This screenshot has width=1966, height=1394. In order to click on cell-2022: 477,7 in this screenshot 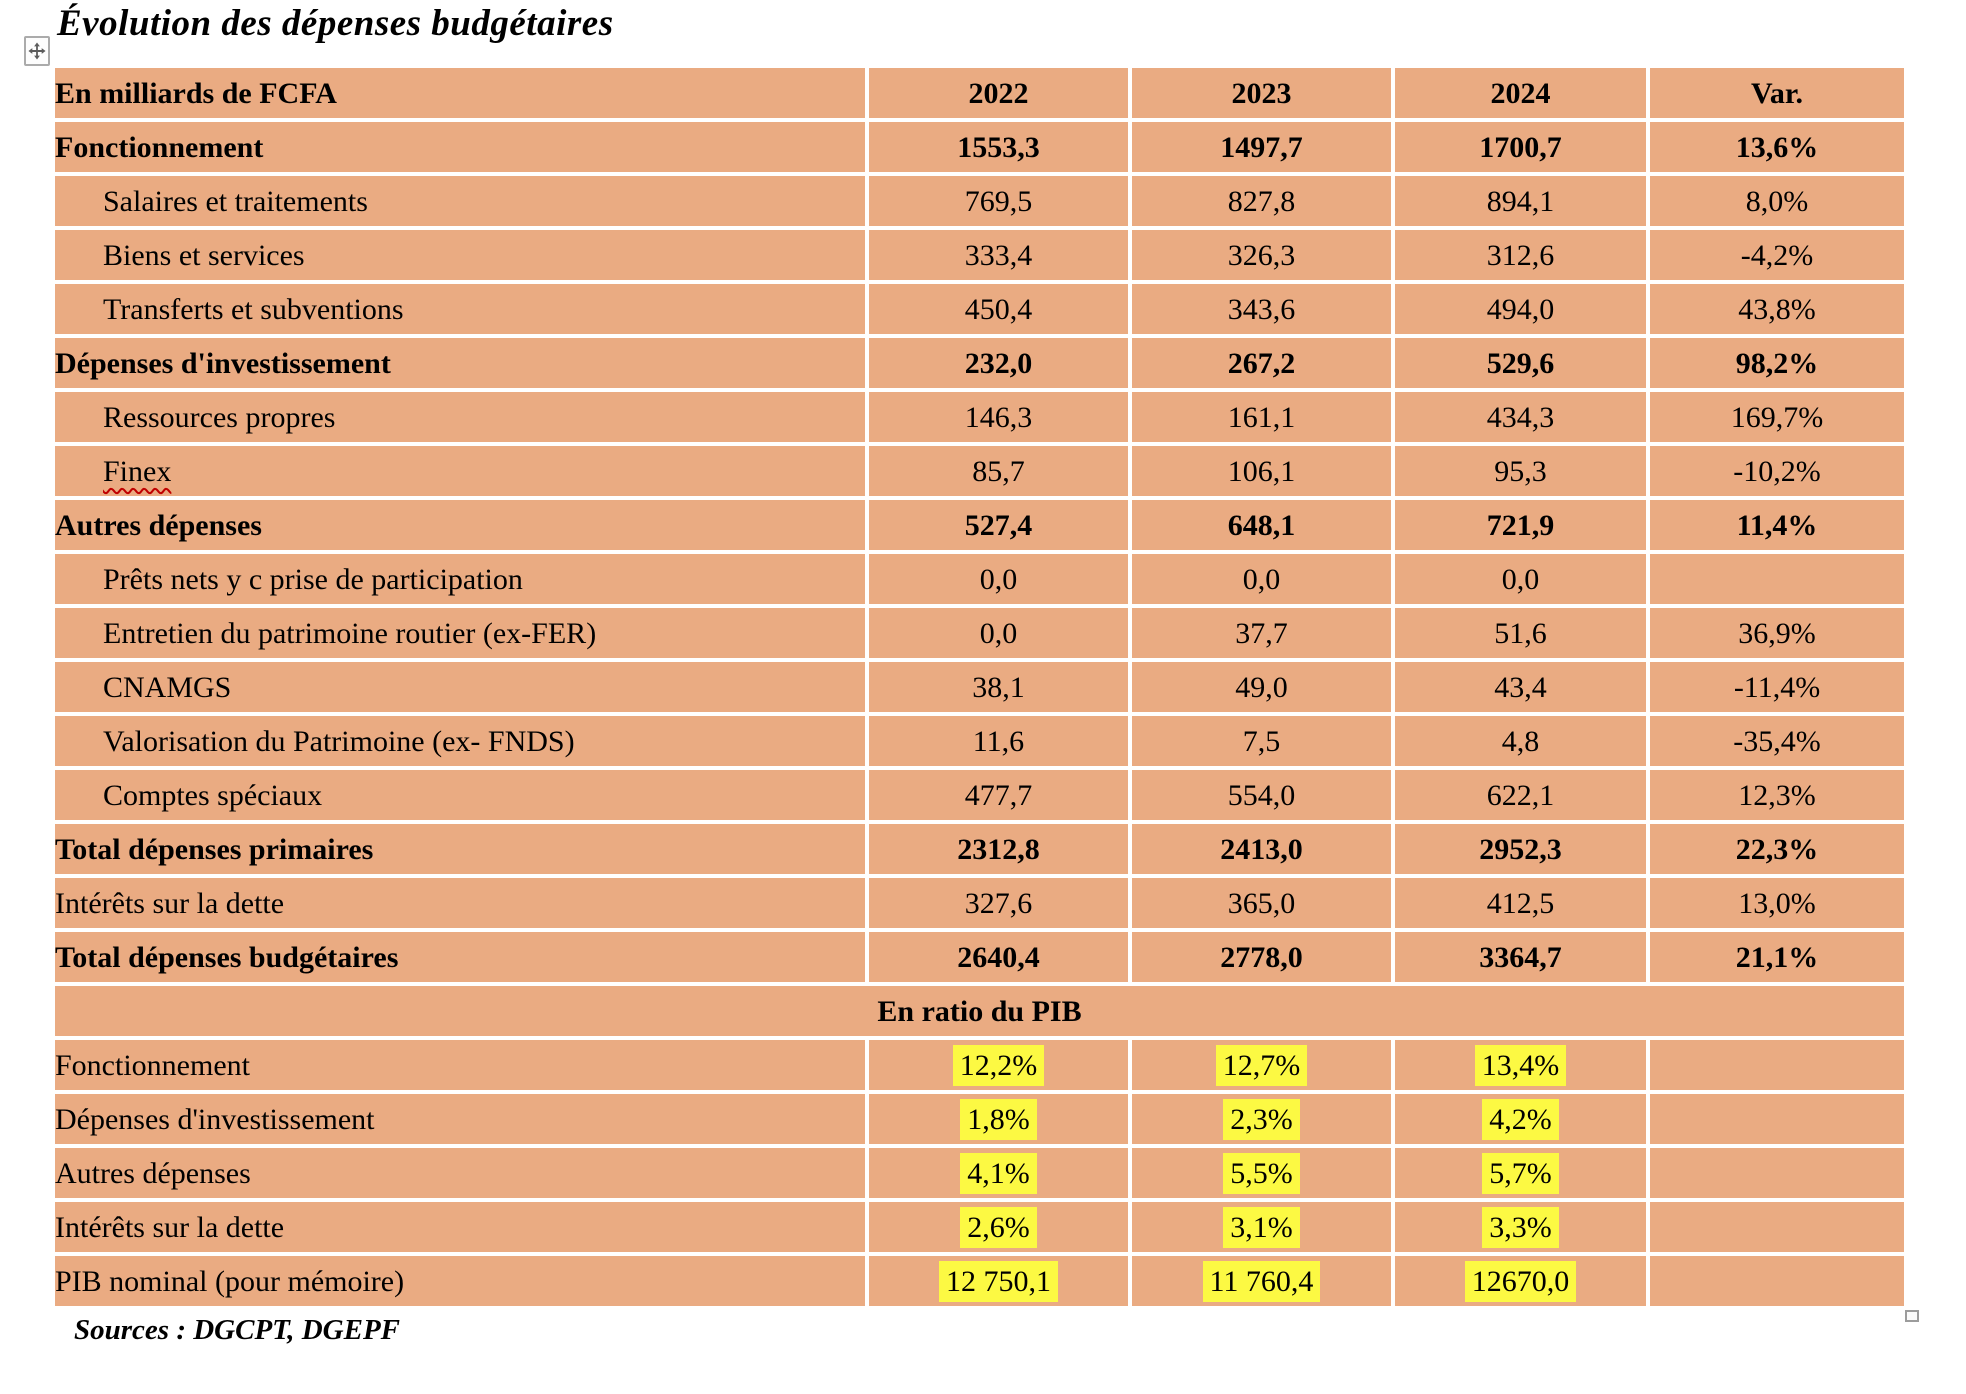, I will do `click(998, 795)`.